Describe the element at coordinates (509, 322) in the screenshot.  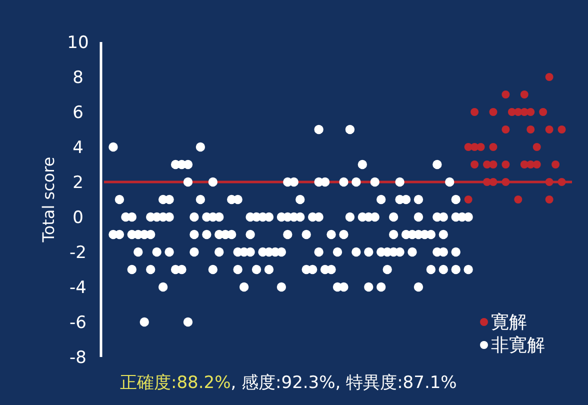
I see `legend-label: 寛解` at that location.